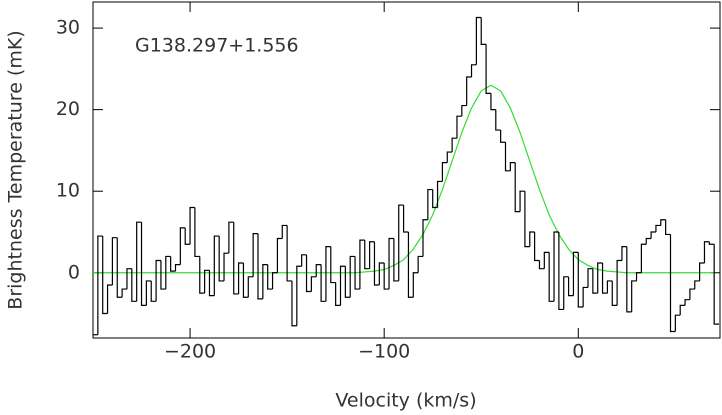  What do you see at coordinates (405, 401) in the screenshot?
I see `x-axis-label: Velocity (km/s)` at bounding box center [405, 401].